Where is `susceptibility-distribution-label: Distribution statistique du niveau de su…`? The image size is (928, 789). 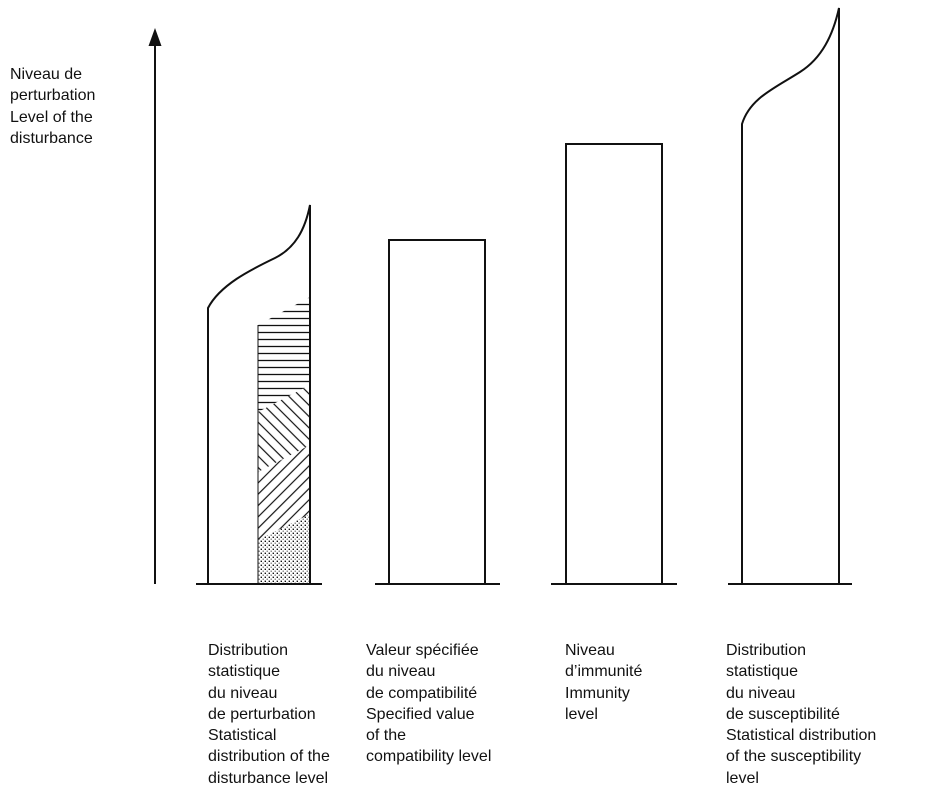 susceptibility-distribution-label: Distribution statistique du niveau de su… is located at coordinates (801, 714).